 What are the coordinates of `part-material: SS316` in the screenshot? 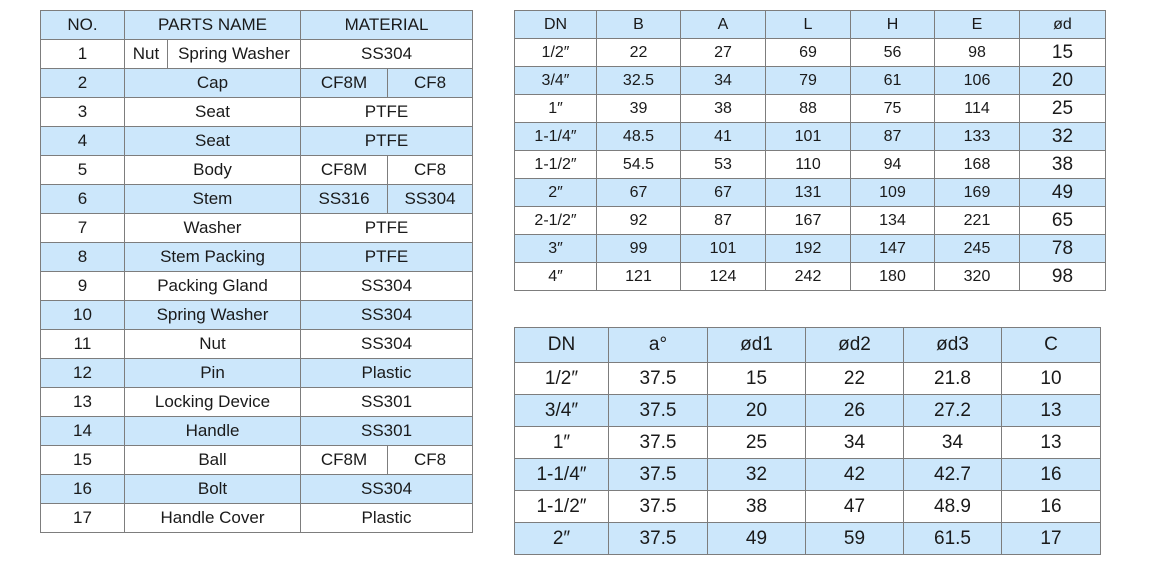 It's located at (344, 199).